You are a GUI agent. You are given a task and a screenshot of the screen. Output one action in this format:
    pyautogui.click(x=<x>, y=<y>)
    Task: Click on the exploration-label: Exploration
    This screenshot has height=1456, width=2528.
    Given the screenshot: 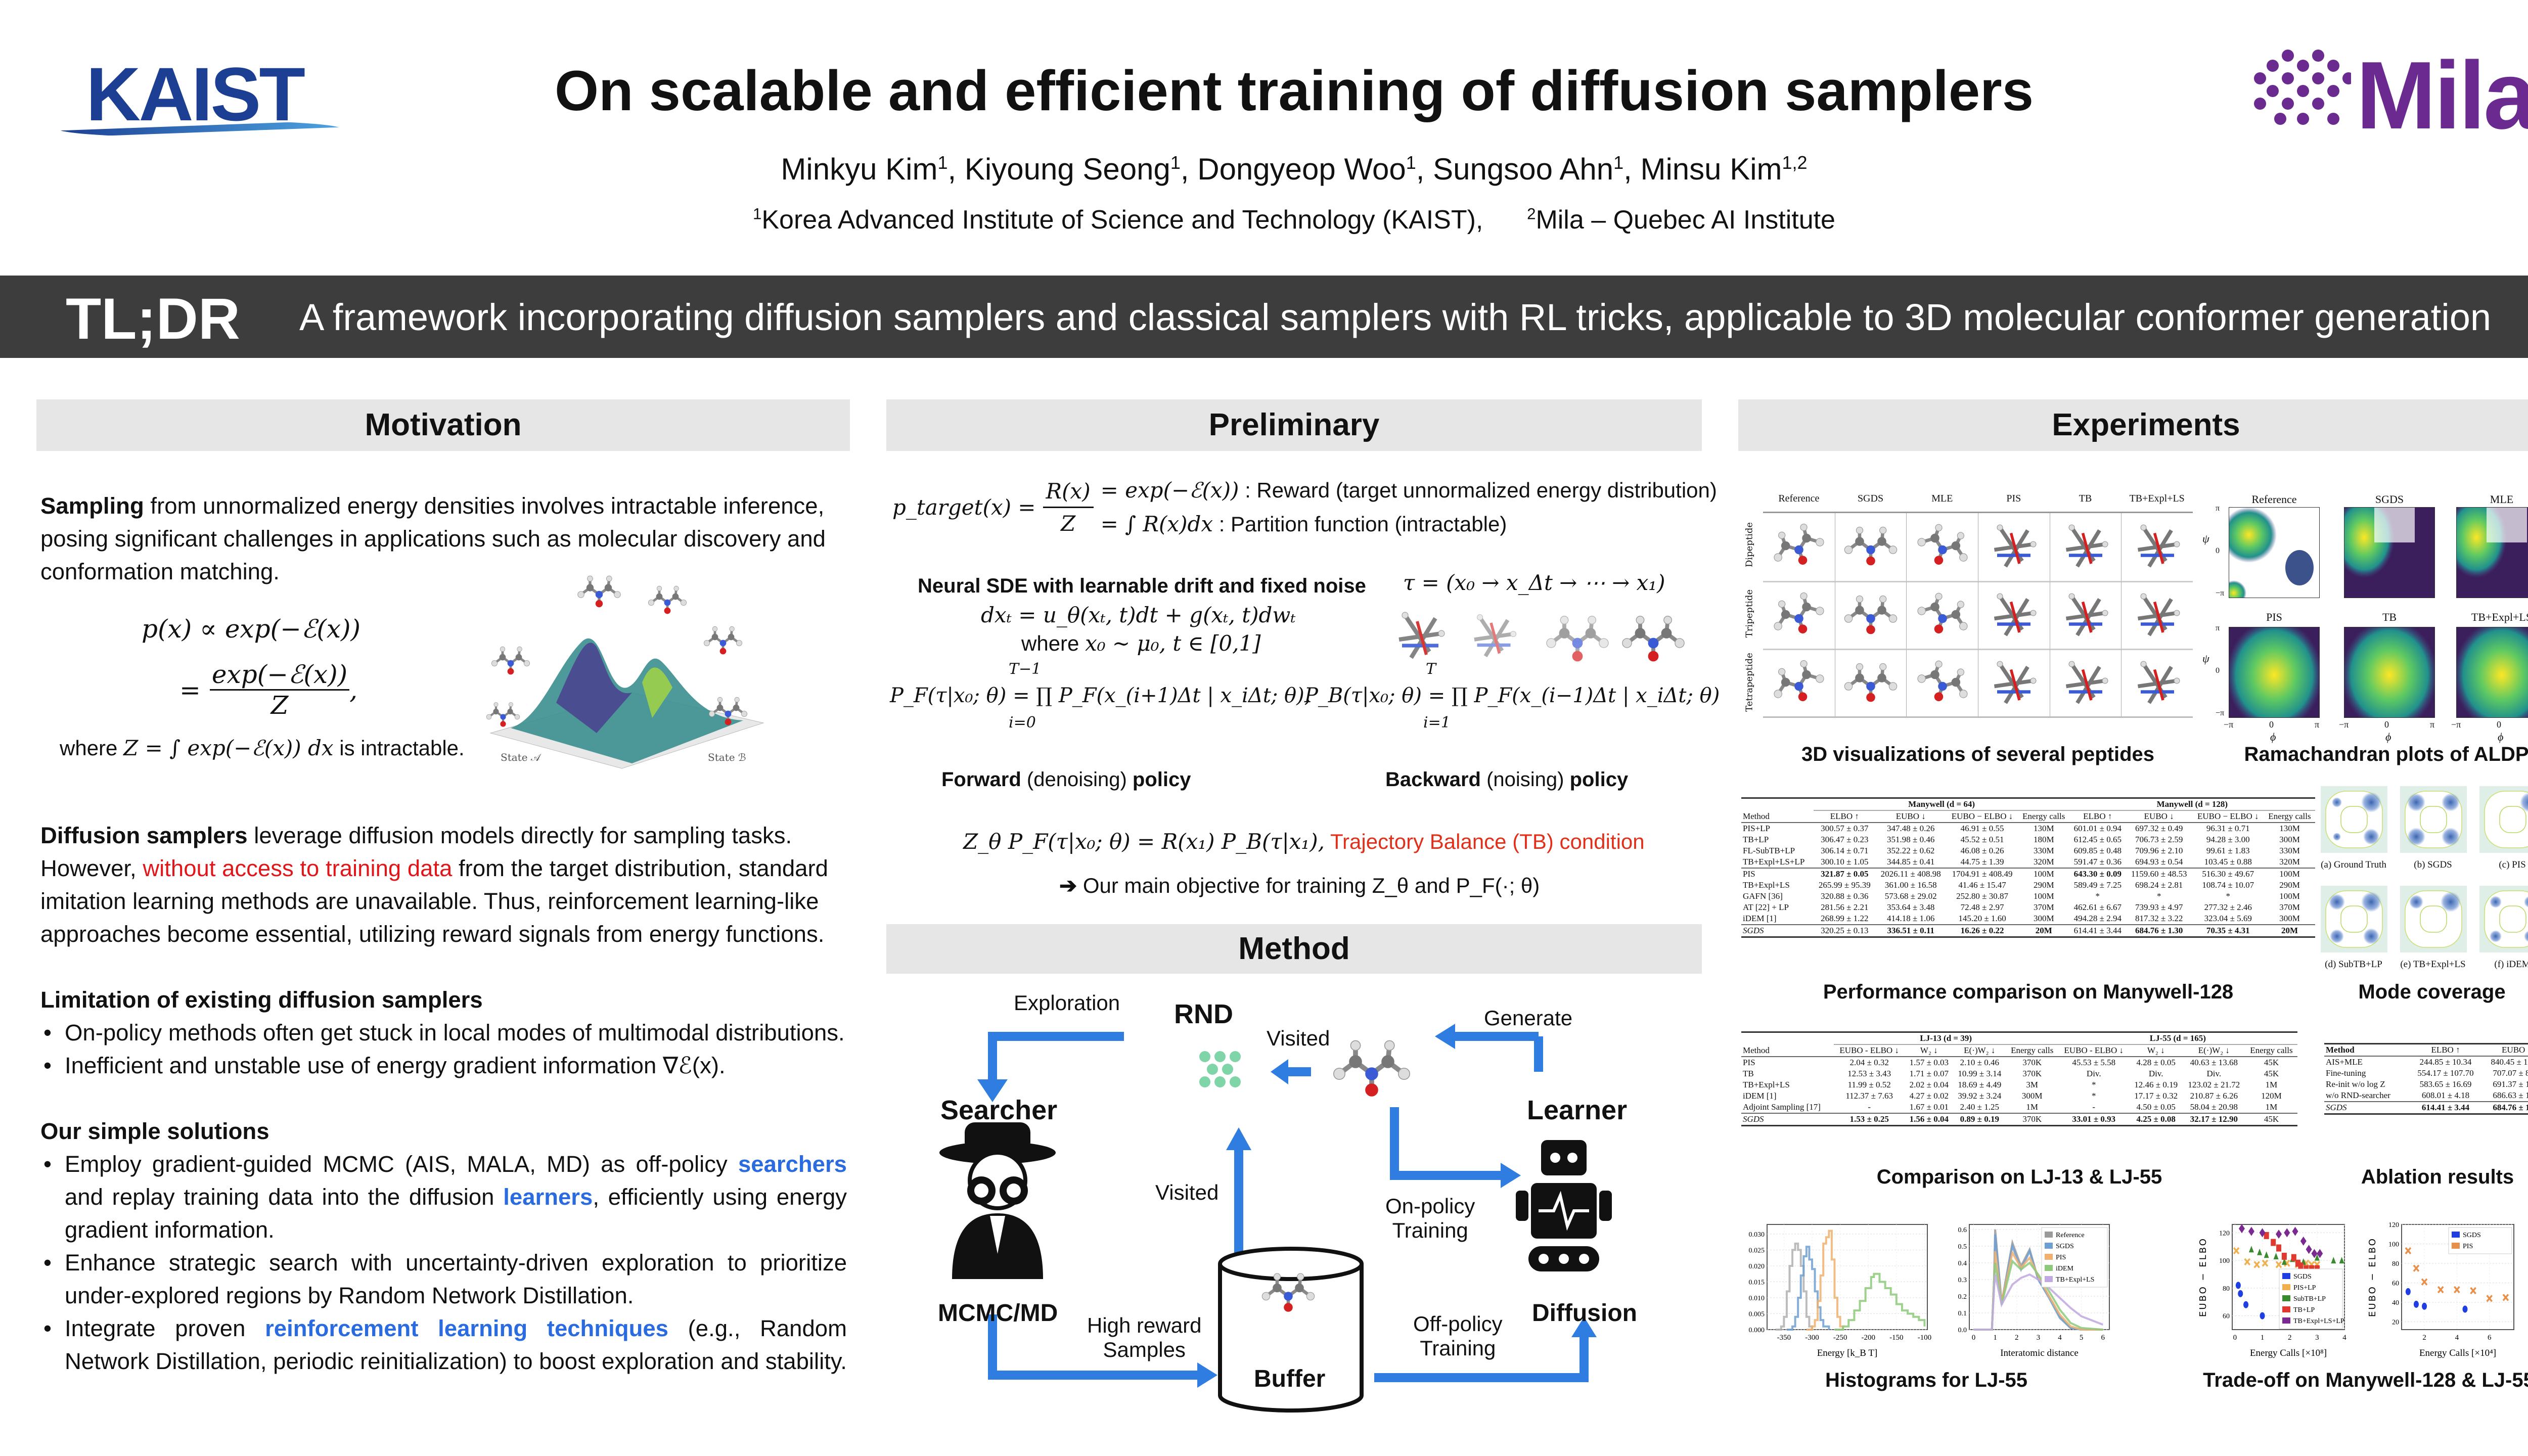 What is the action you would take?
    pyautogui.click(x=1067, y=1003)
    